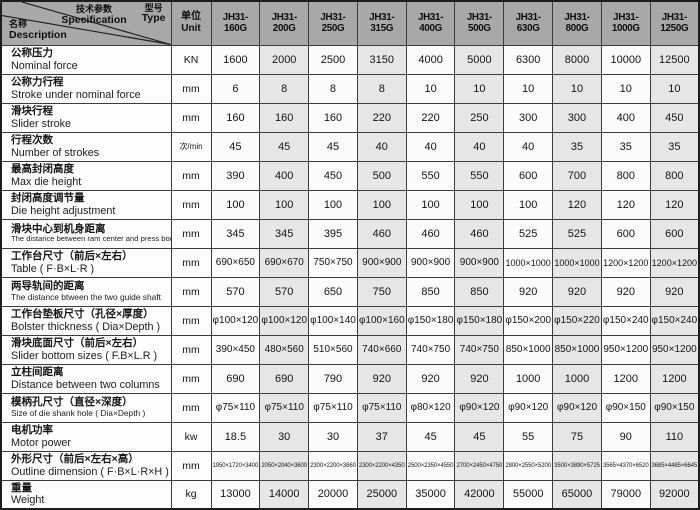 The height and width of the screenshot is (510, 700). Describe the element at coordinates (55, 152) in the screenshot. I see `row-label-en: Number of strokes` at that location.